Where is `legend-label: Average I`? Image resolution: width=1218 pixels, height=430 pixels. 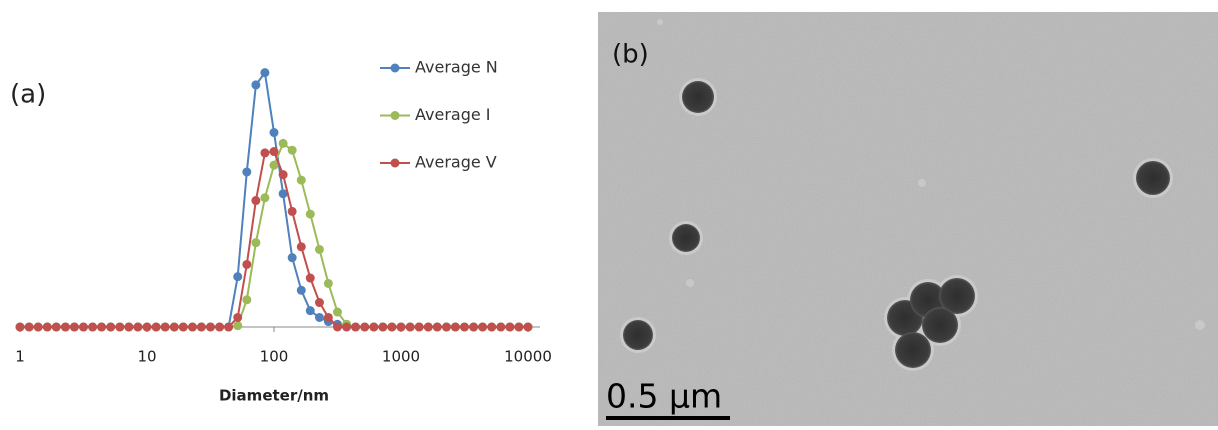
legend-label: Average I is located at coordinates (453, 114).